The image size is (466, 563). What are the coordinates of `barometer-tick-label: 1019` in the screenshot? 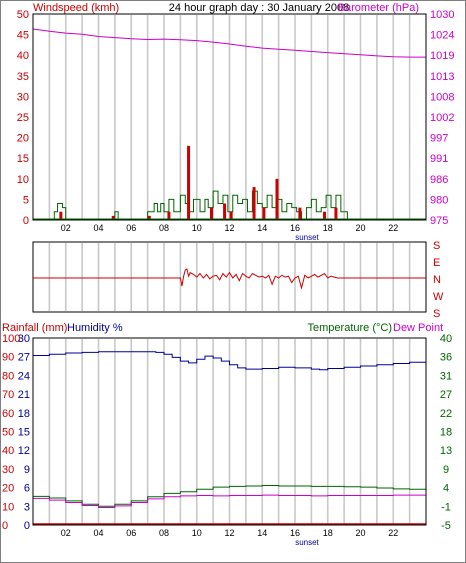 It's located at (442, 56).